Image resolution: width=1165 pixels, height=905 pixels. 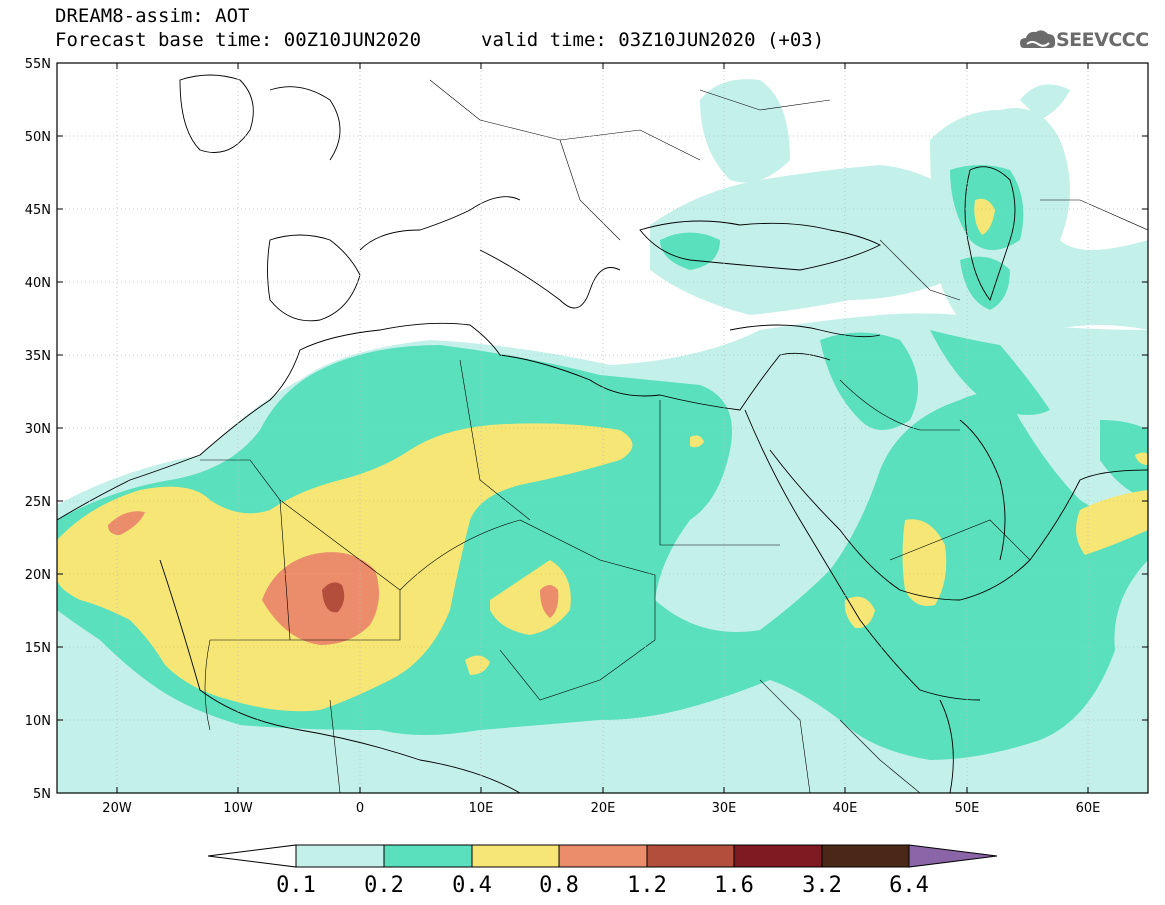 What do you see at coordinates (38, 137) in the screenshot?
I see `lat-label: 50N` at bounding box center [38, 137].